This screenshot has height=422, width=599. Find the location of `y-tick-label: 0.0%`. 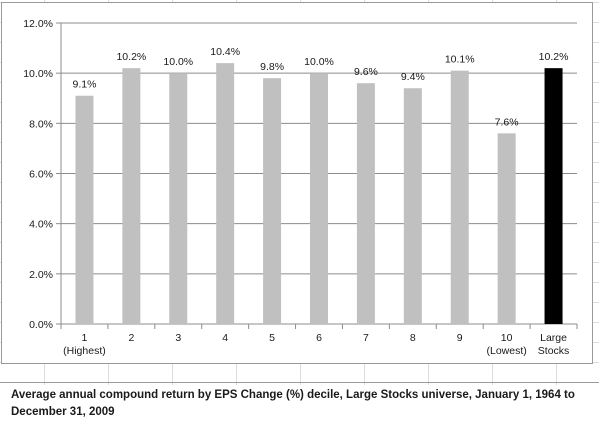

y-tick-label: 0.0% is located at coordinates (41, 325).